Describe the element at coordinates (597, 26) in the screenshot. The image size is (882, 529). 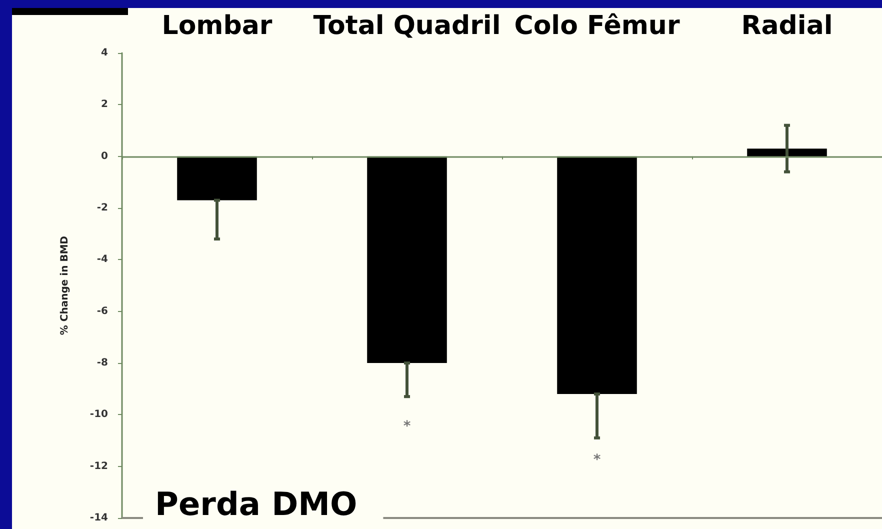
I see `x-tick-label: Colo Fêmur` at that location.